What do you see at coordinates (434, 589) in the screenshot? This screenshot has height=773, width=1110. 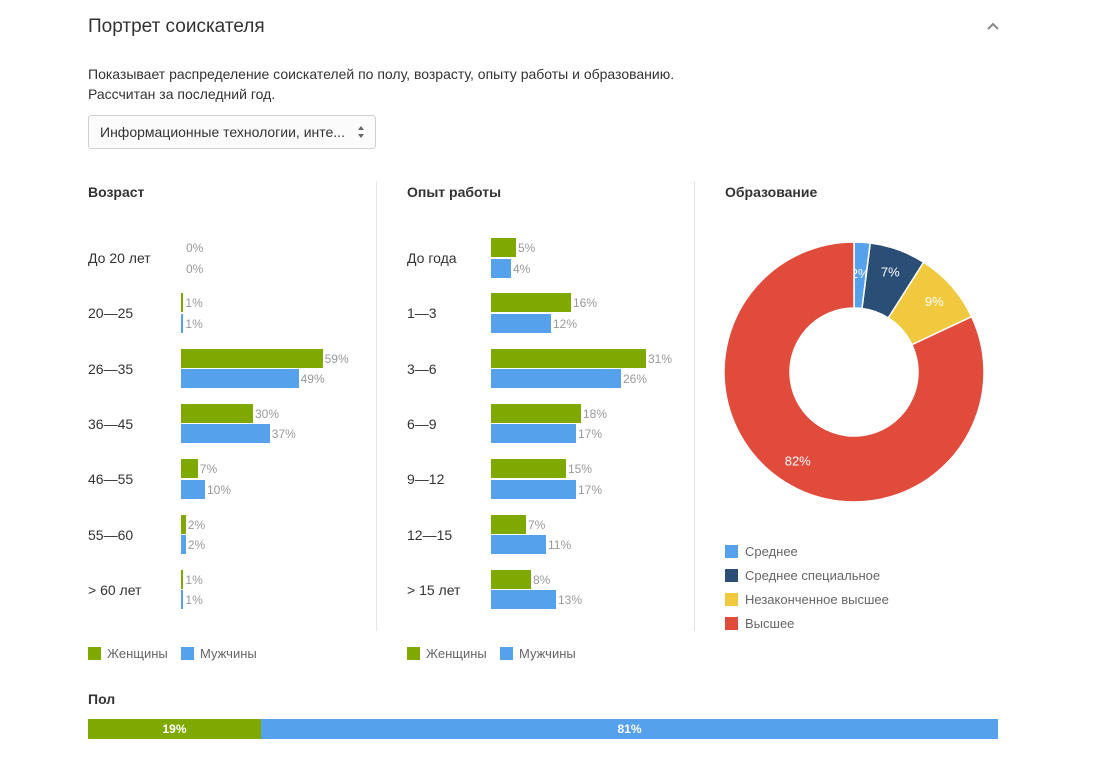 I see `category-label: > 15 лет` at bounding box center [434, 589].